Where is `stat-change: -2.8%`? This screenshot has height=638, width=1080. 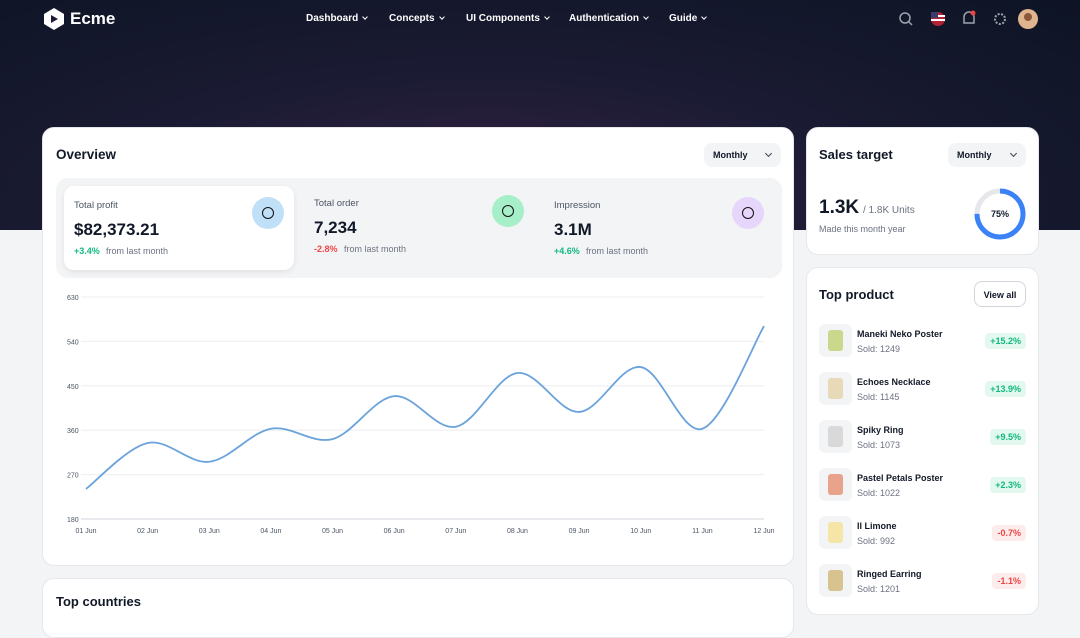 stat-change: -2.8% is located at coordinates (326, 249).